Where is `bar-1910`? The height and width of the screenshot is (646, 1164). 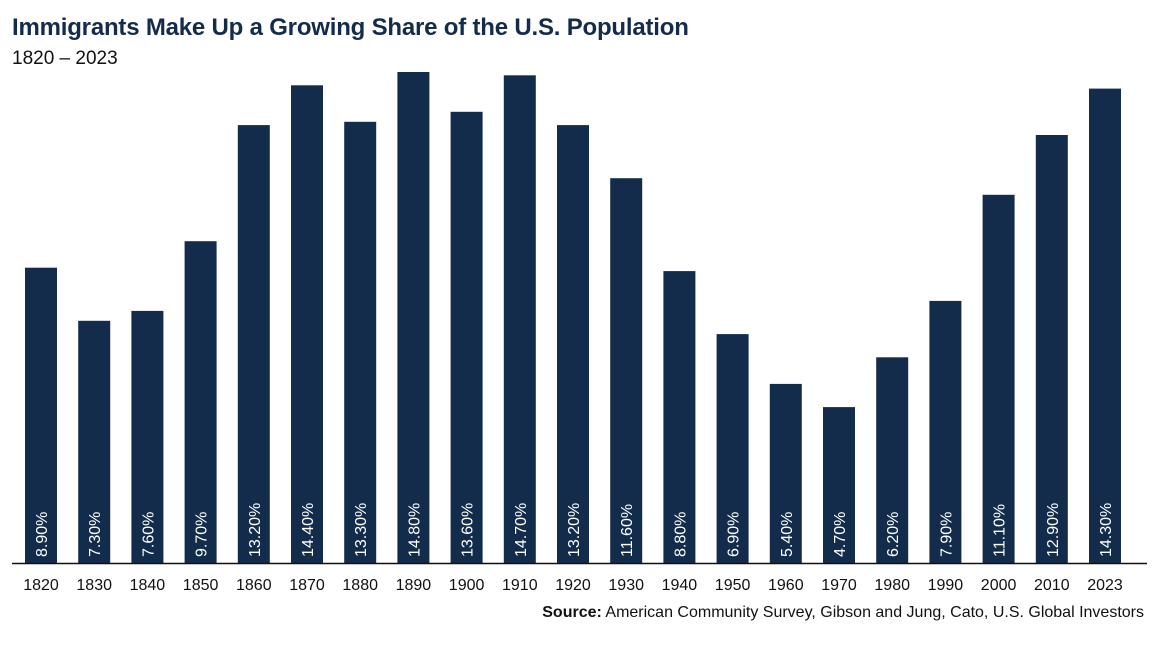 bar-1910 is located at coordinates (519, 319).